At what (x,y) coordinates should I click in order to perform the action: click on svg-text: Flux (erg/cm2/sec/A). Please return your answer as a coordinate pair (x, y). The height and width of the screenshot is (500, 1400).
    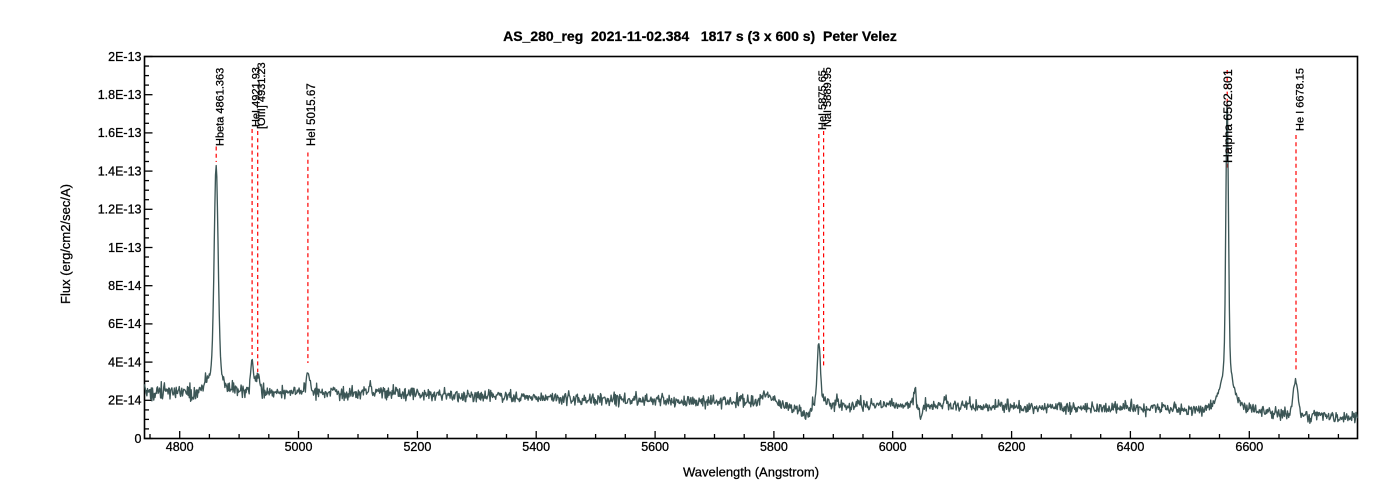
    Looking at the image, I should click on (65, 244).